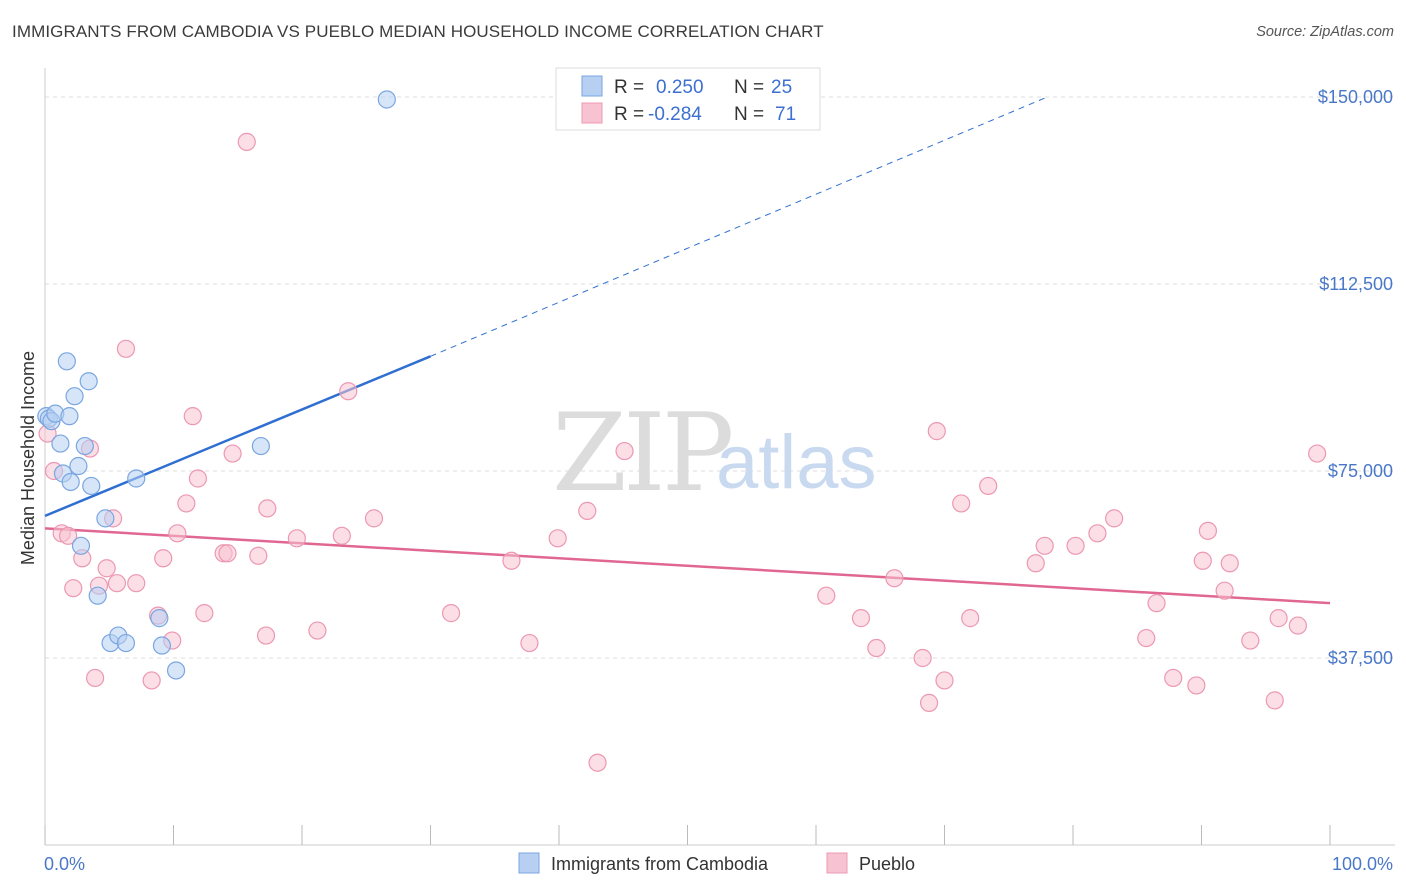 This screenshot has width=1406, height=892. Describe the element at coordinates (629, 87) in the screenshot. I see `legend-r-label-1: R =` at that location.